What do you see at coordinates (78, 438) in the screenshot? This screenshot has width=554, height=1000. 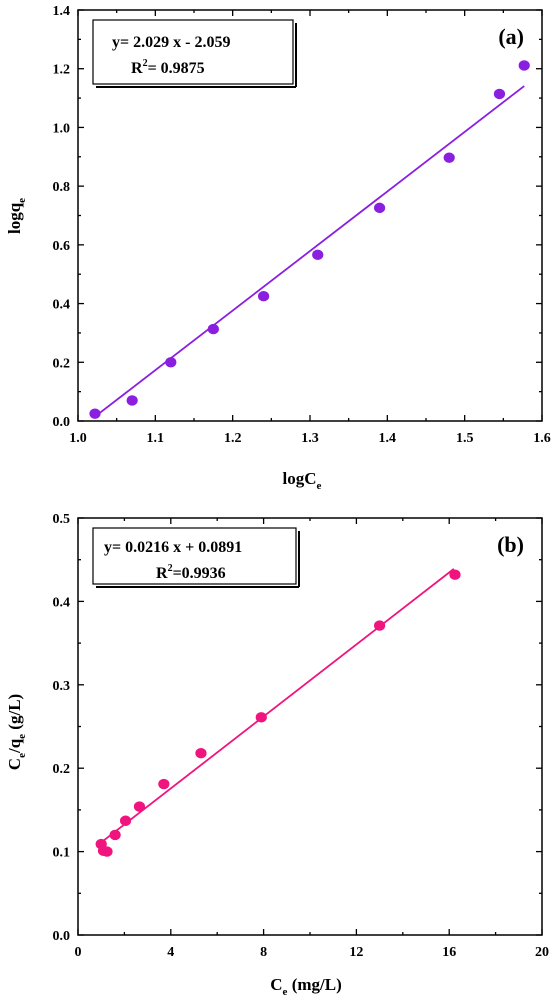 I see `a-x-tick-label: 1.0` at bounding box center [78, 438].